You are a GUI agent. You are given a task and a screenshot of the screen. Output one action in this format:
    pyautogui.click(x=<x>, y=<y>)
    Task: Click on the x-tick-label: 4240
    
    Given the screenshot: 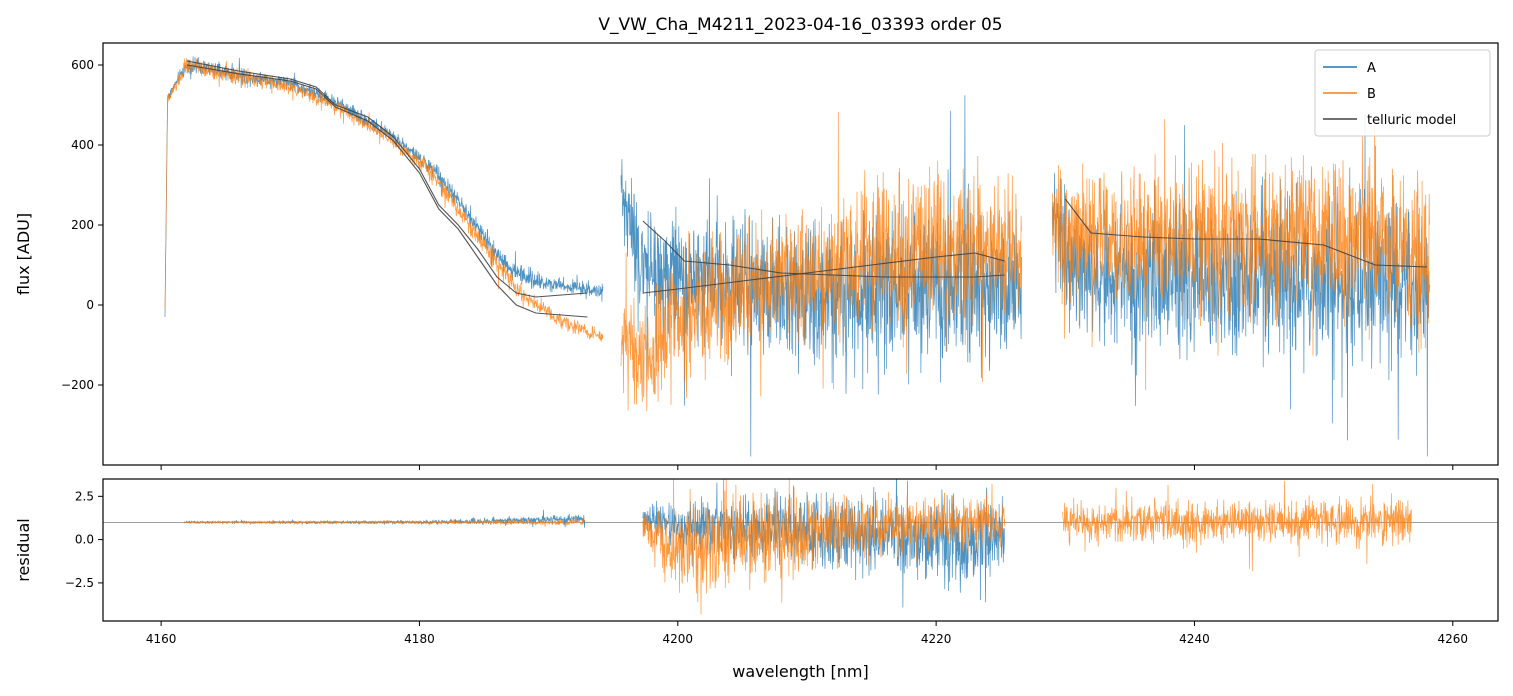 What is the action you would take?
    pyautogui.click(x=1194, y=639)
    